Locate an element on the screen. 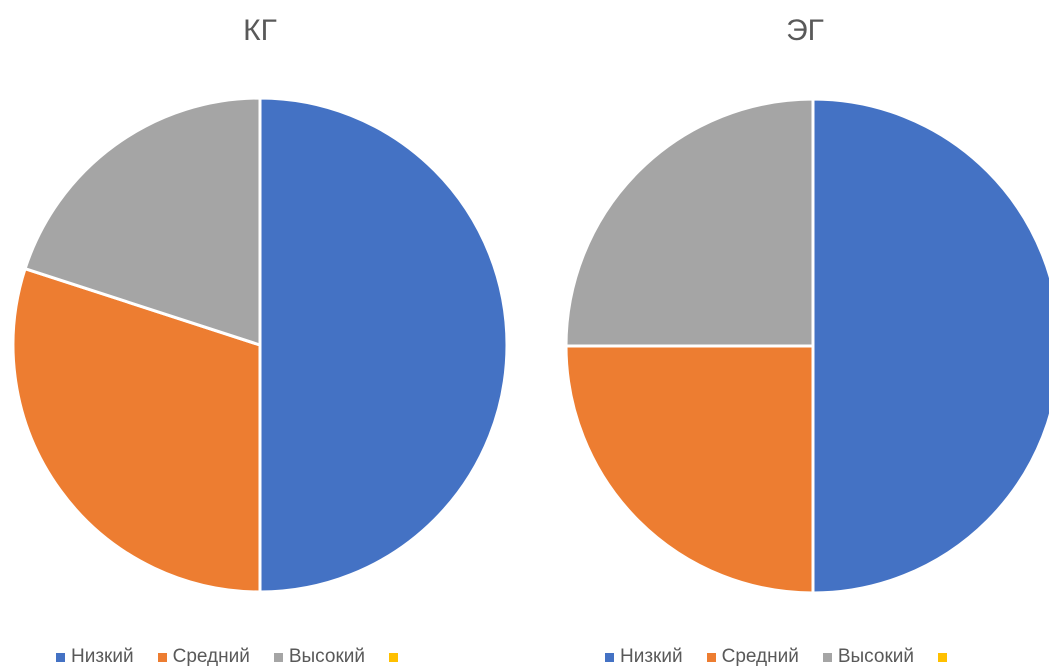 This screenshot has width=1049, height=669. chart-title: КГ is located at coordinates (260, 30).